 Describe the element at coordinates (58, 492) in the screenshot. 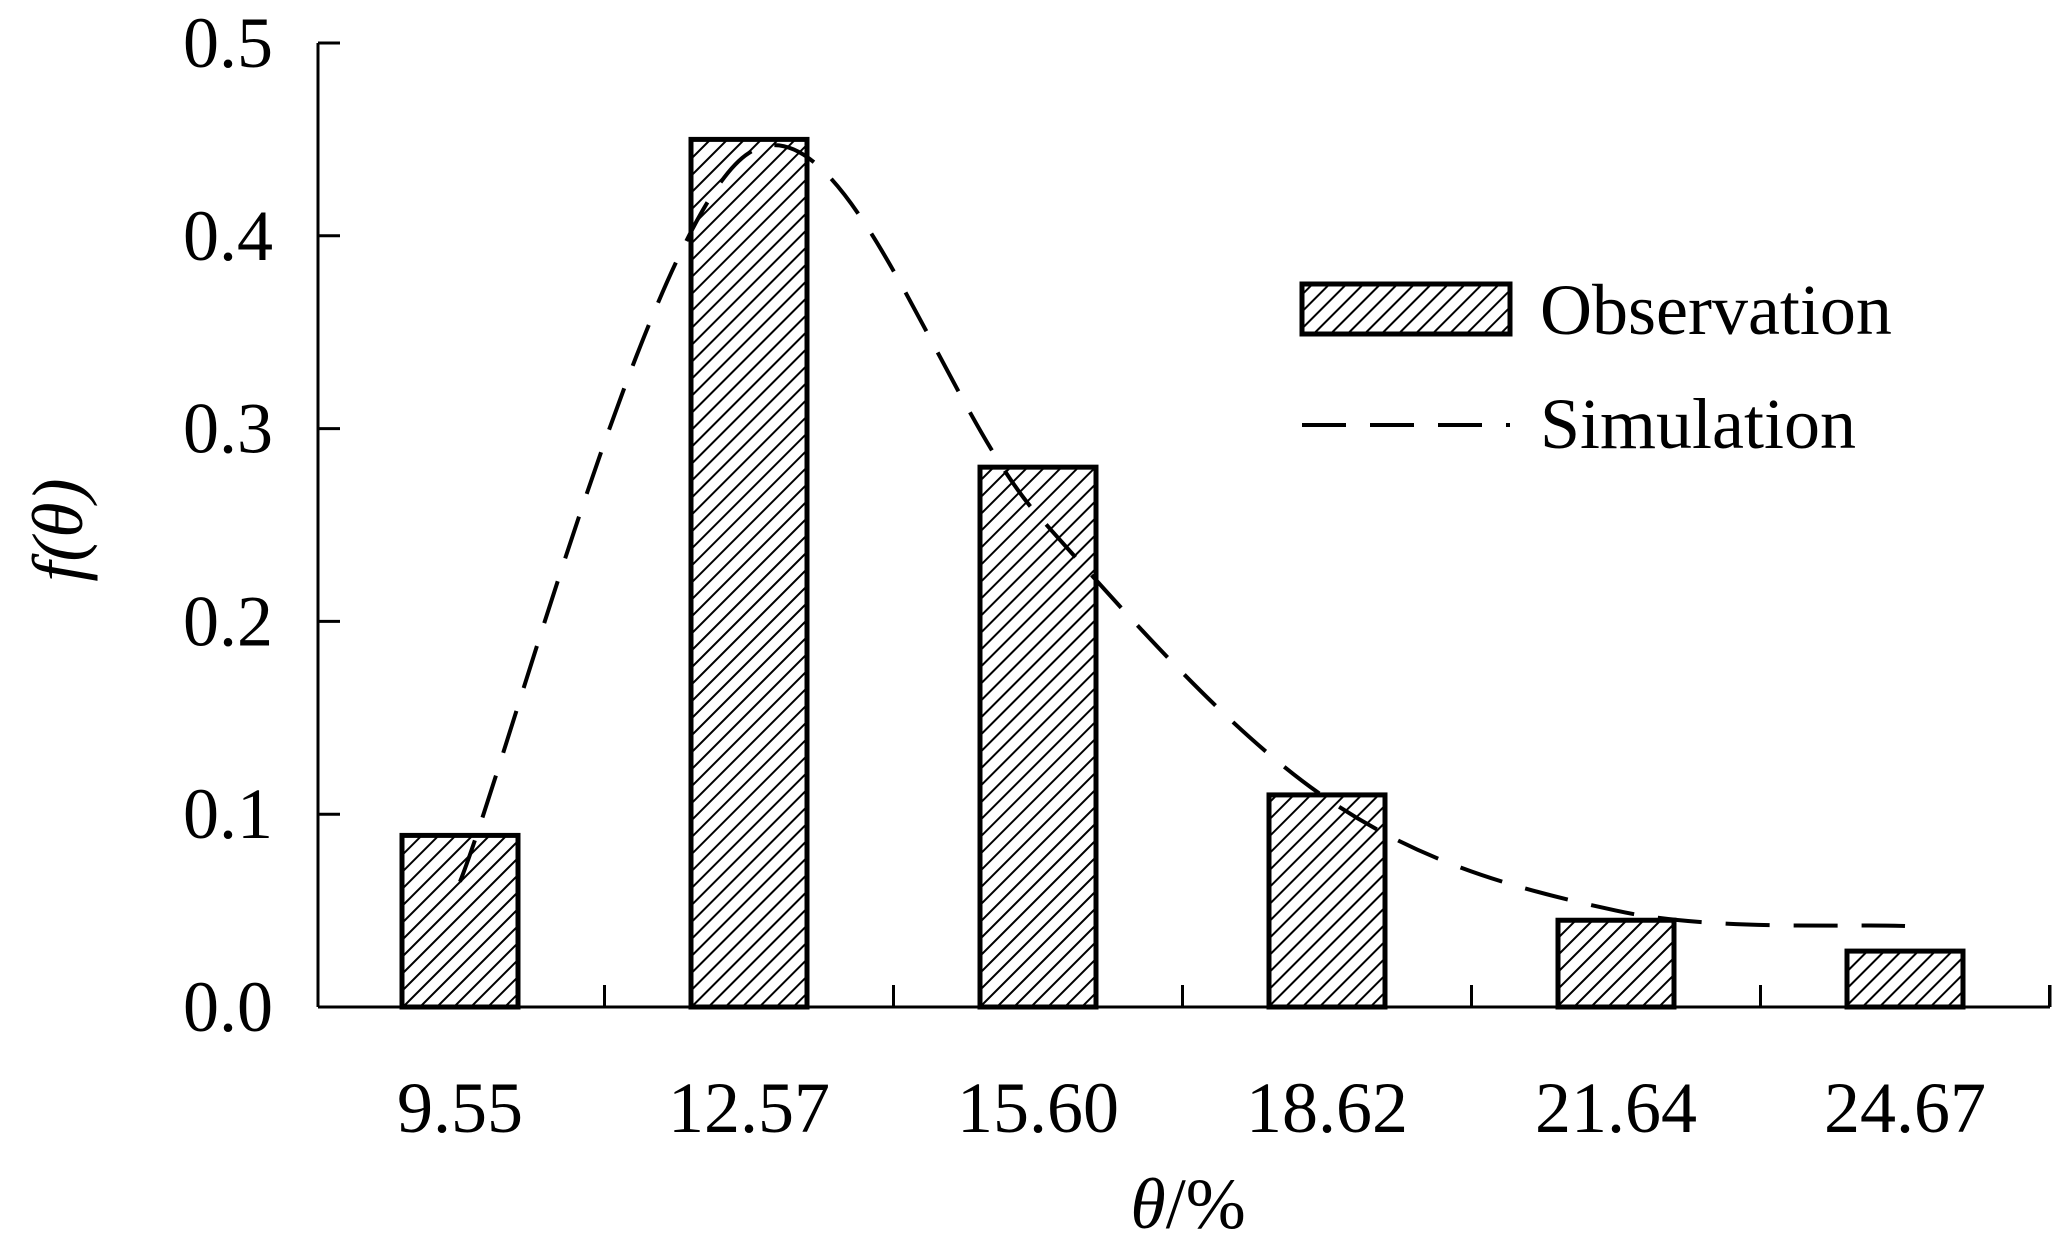

I see `y-axis-title-suffix: )` at that location.